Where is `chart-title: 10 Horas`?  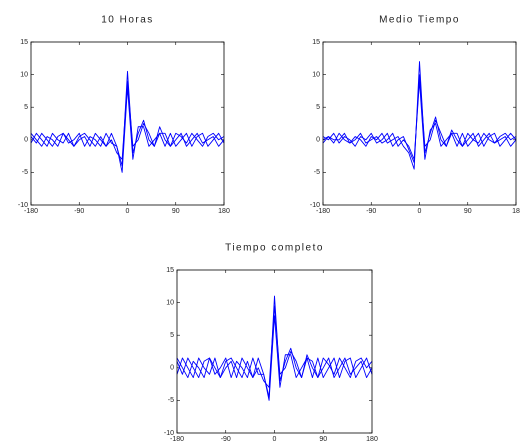
chart-title: 10 Horas is located at coordinates (127, 20).